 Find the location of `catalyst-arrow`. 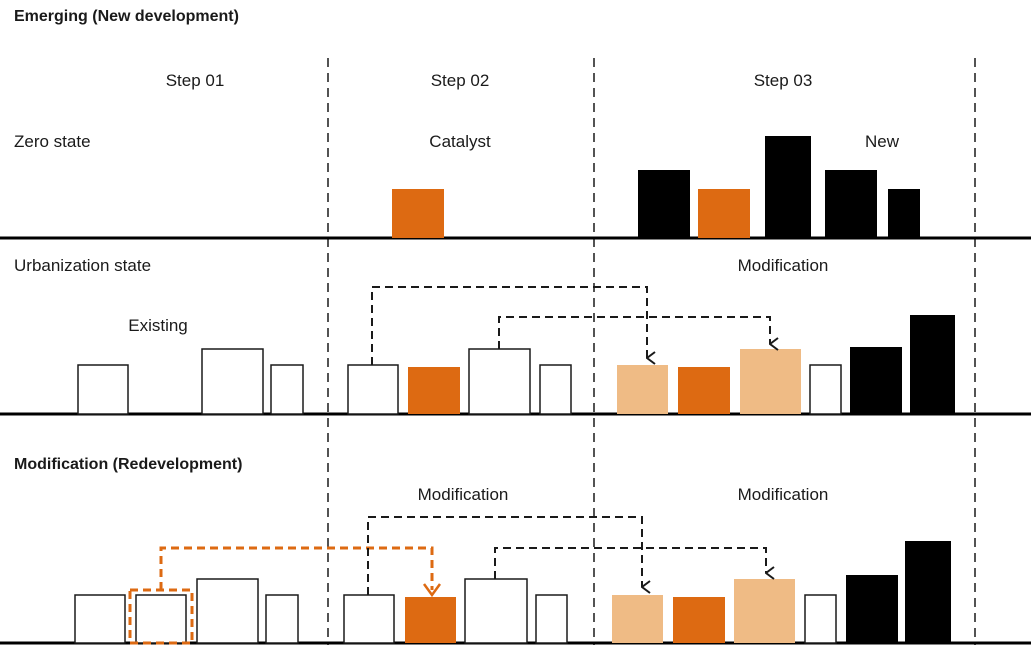

catalyst-arrow is located at coordinates (296, 568).